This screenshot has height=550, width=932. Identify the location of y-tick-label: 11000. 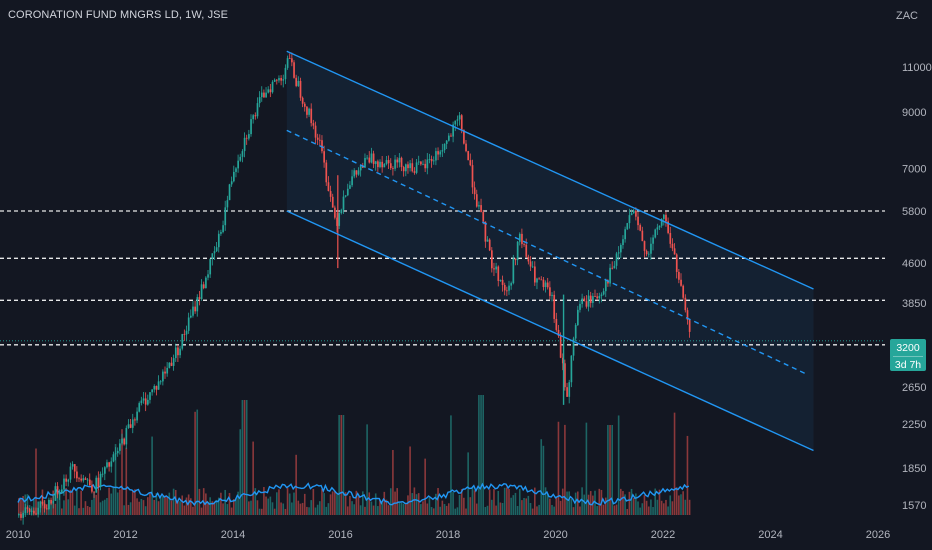
(917, 68).